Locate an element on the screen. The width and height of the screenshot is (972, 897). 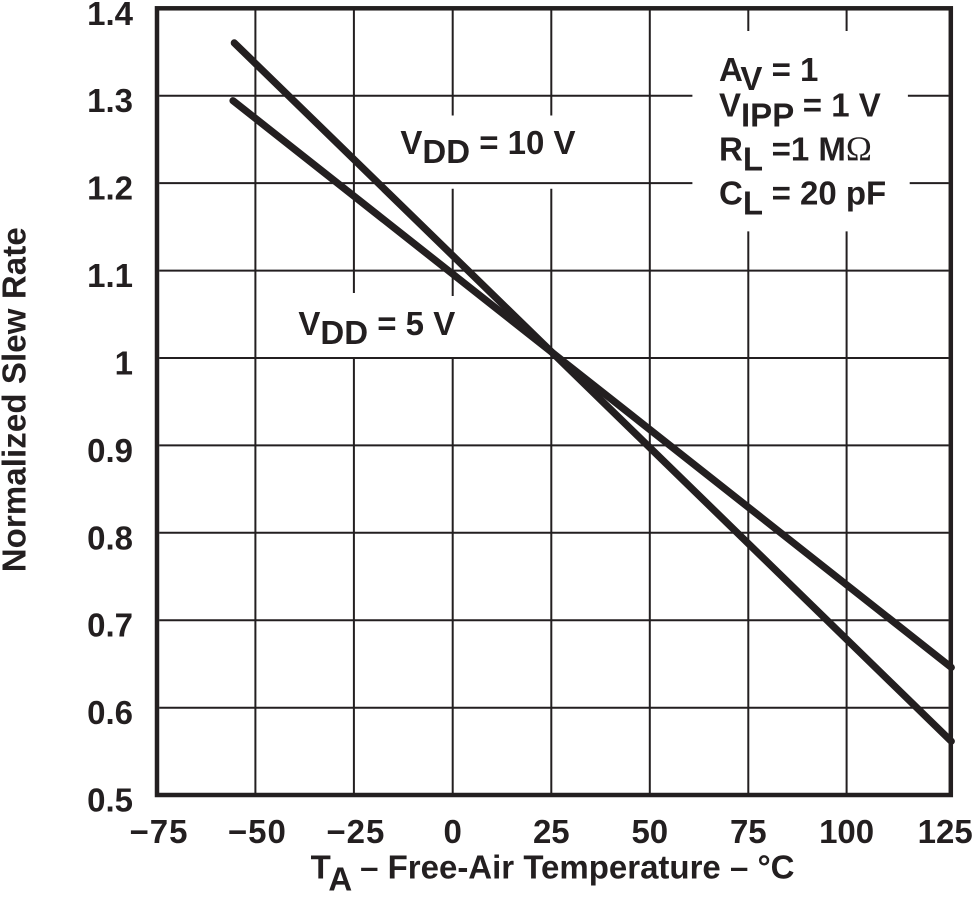
svg-text: 0.5 is located at coordinates (110, 800).